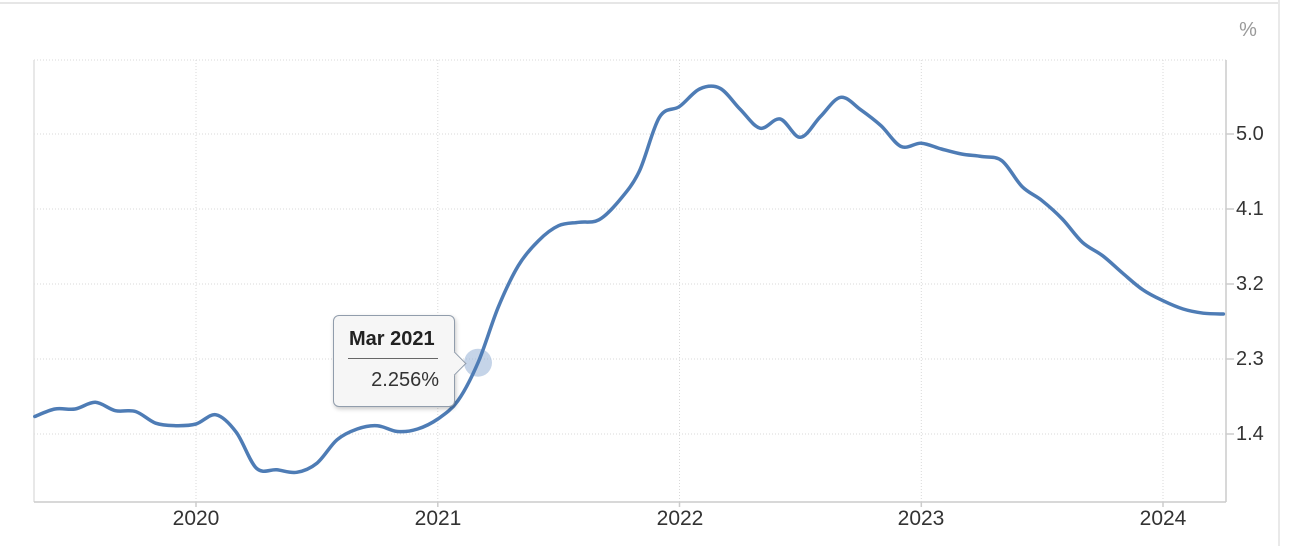  What do you see at coordinates (921, 518) in the screenshot?
I see `x-axis-tick-label: 2023` at bounding box center [921, 518].